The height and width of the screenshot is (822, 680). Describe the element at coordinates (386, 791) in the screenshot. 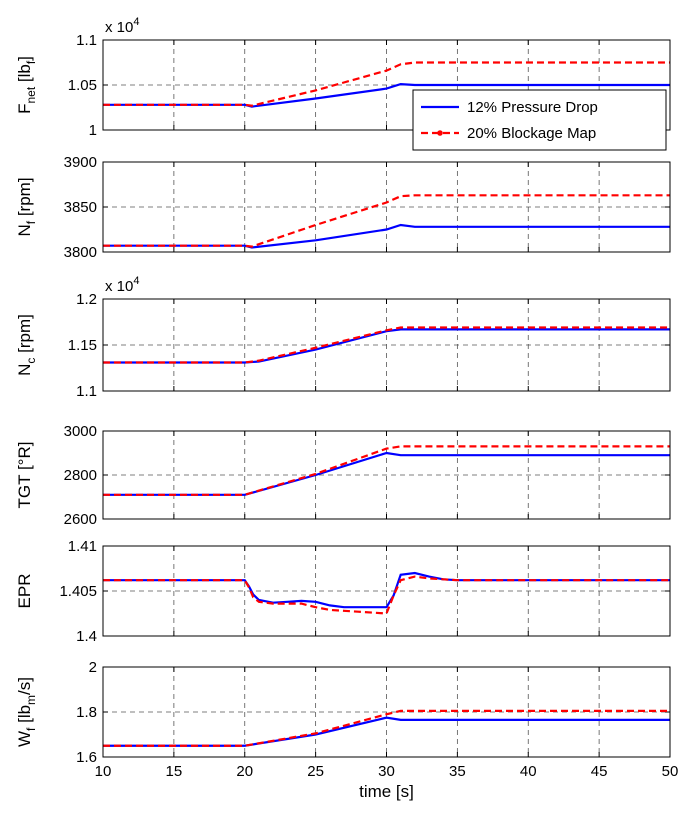

I see `x-axis-label: time [s]` at that location.